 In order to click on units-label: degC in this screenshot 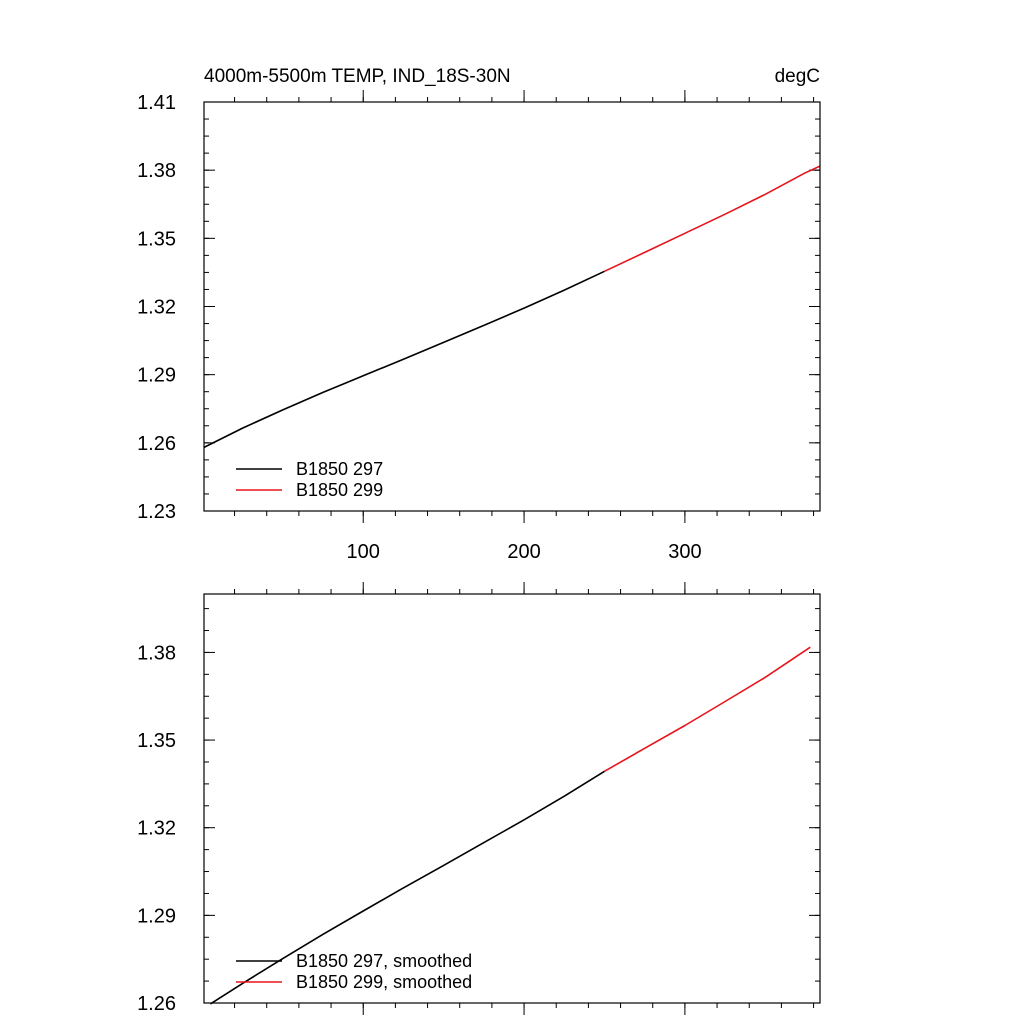, I will do `click(797, 76)`.